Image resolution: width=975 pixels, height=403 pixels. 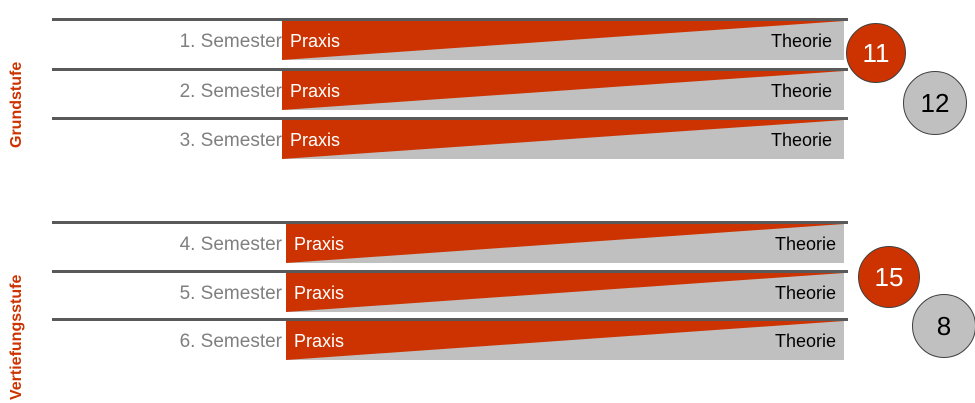 What do you see at coordinates (230, 91) in the screenshot?
I see `semester-label: 2. Semester` at bounding box center [230, 91].